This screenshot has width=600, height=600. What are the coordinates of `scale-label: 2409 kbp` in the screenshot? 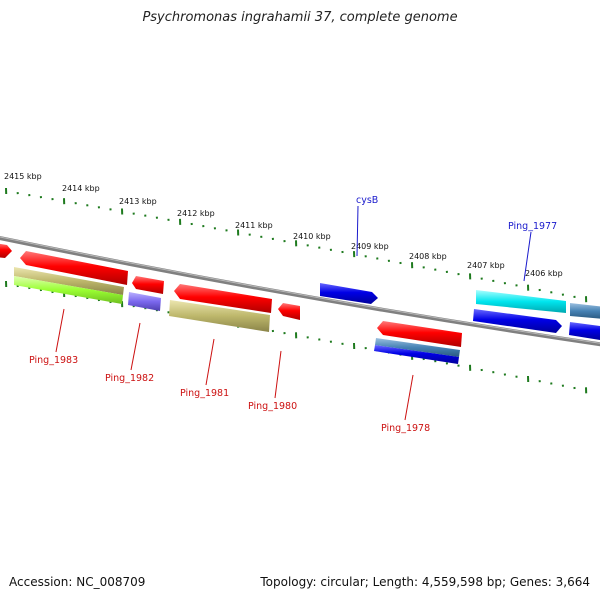 It's located at (370, 246).